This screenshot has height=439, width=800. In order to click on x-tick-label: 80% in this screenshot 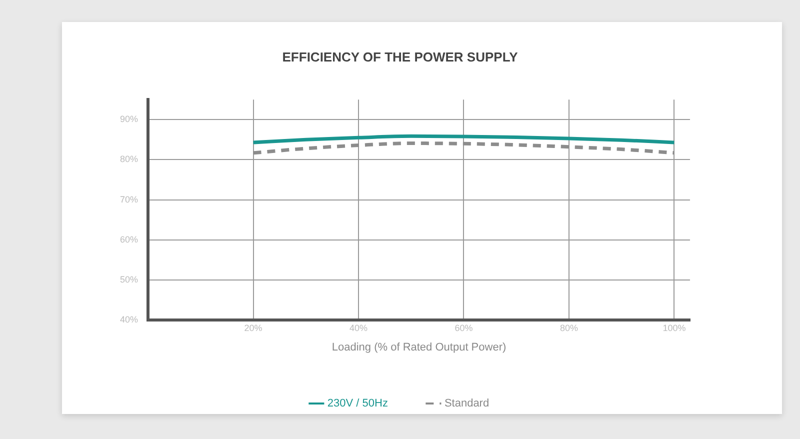, I will do `click(569, 327)`.